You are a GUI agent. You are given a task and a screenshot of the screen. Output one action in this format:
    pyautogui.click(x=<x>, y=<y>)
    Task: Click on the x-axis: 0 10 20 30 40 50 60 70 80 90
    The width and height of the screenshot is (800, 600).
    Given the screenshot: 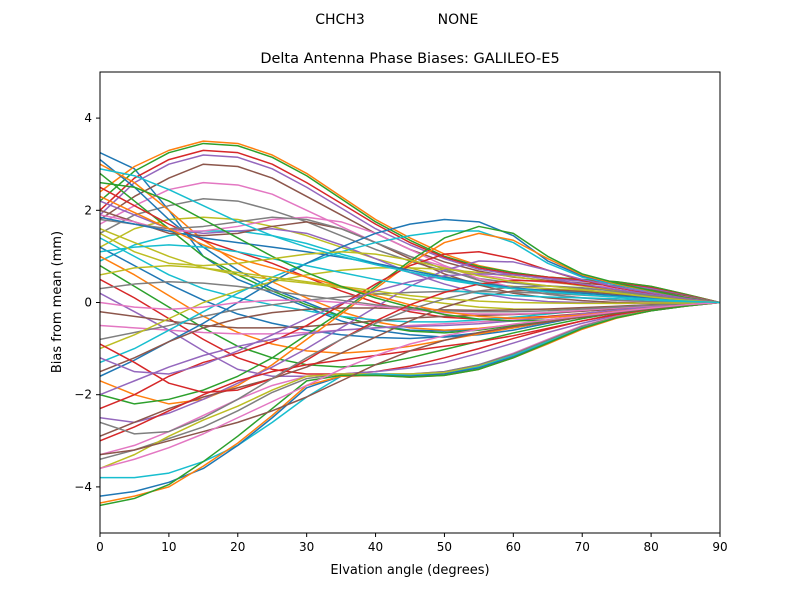 What is the action you would take?
    pyautogui.click(x=412, y=543)
    